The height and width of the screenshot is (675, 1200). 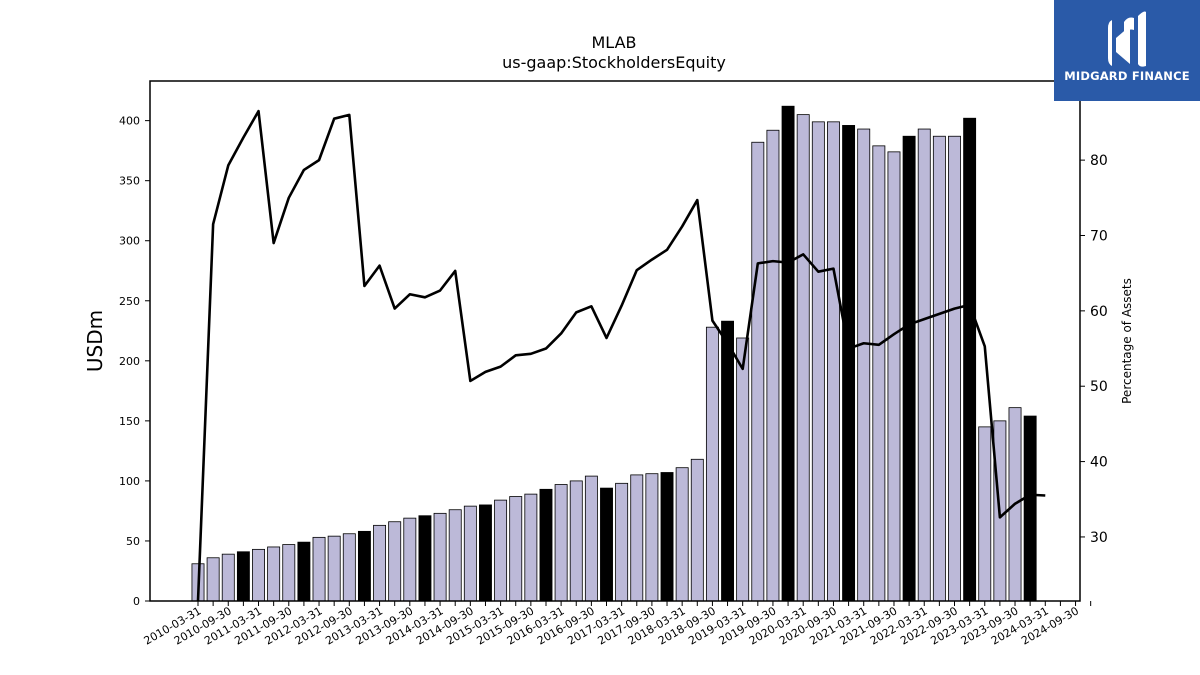 What do you see at coordinates (1099, 463) in the screenshot?
I see `y-tick-label-right: 40` at bounding box center [1099, 463].